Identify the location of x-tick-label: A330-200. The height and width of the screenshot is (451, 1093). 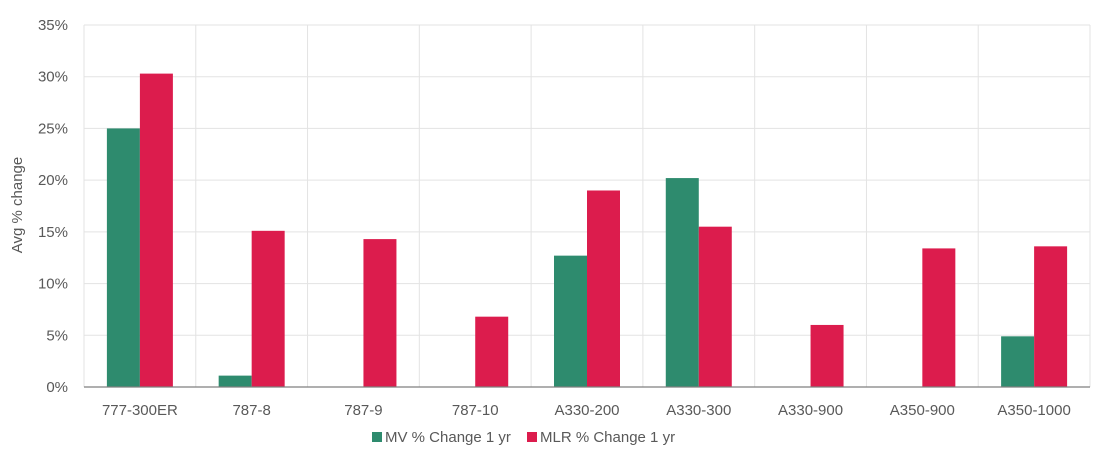
(586, 410).